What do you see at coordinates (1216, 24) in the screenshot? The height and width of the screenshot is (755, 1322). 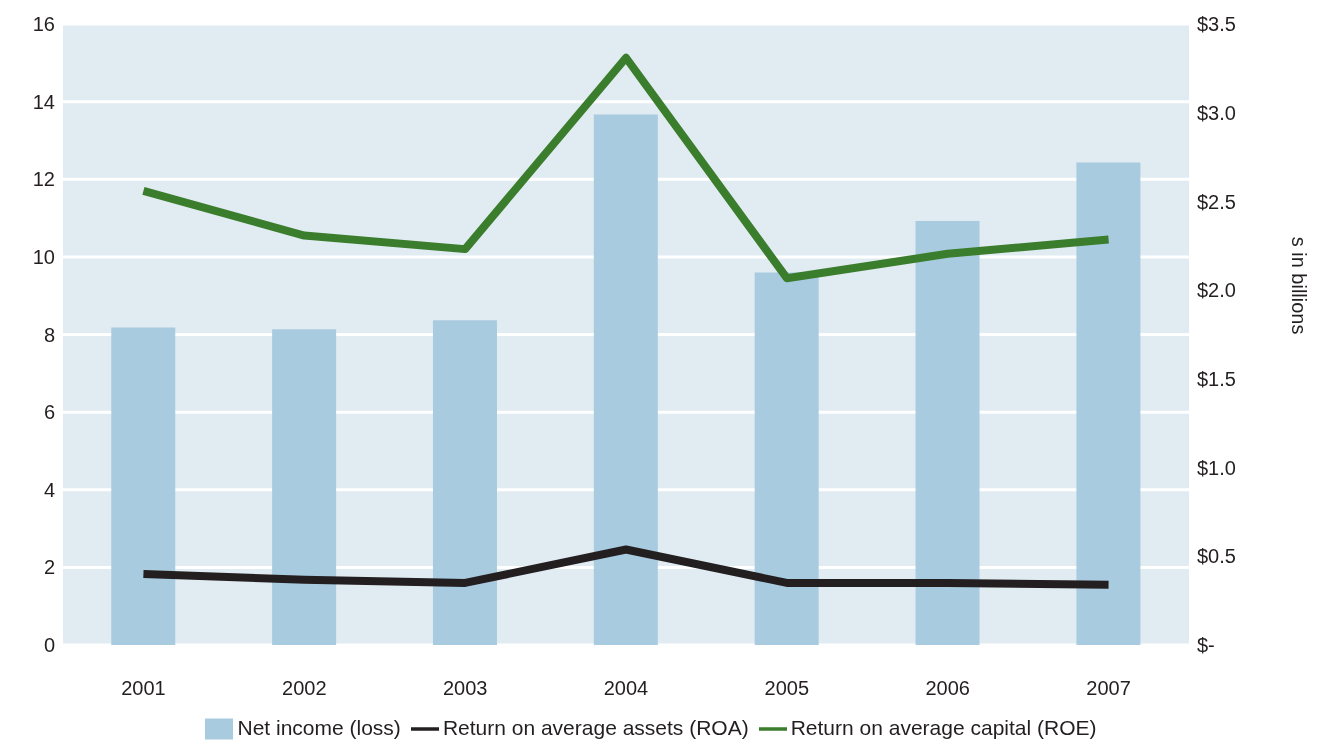 I see `y2-tick-label: $3.5` at bounding box center [1216, 24].